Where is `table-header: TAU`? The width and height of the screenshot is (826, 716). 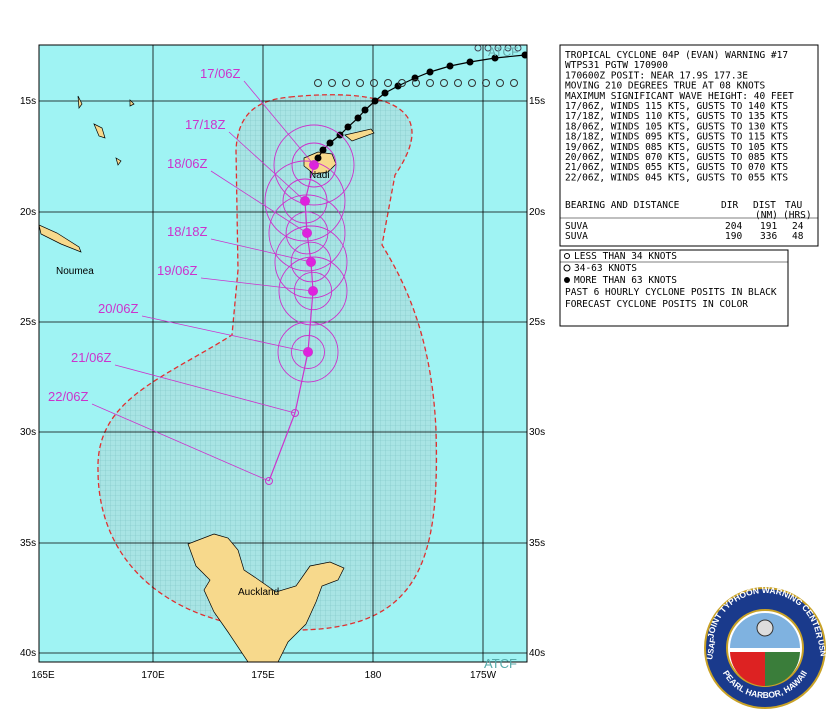
table-header: TAU is located at coordinates (793, 205).